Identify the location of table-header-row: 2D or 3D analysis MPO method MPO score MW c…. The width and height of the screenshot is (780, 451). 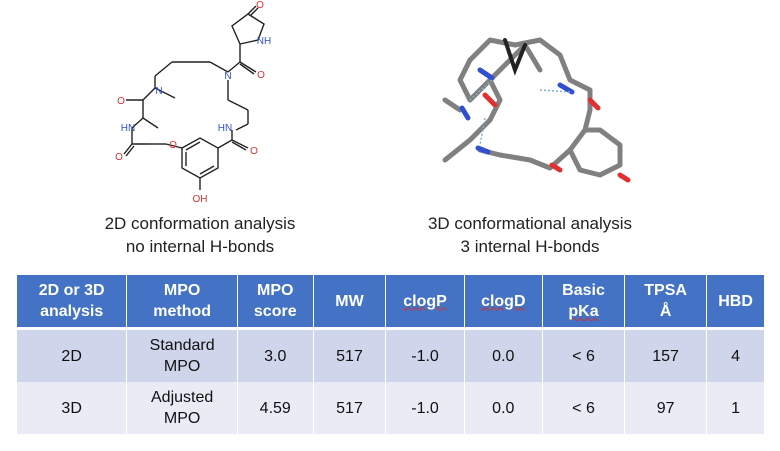
(391, 302).